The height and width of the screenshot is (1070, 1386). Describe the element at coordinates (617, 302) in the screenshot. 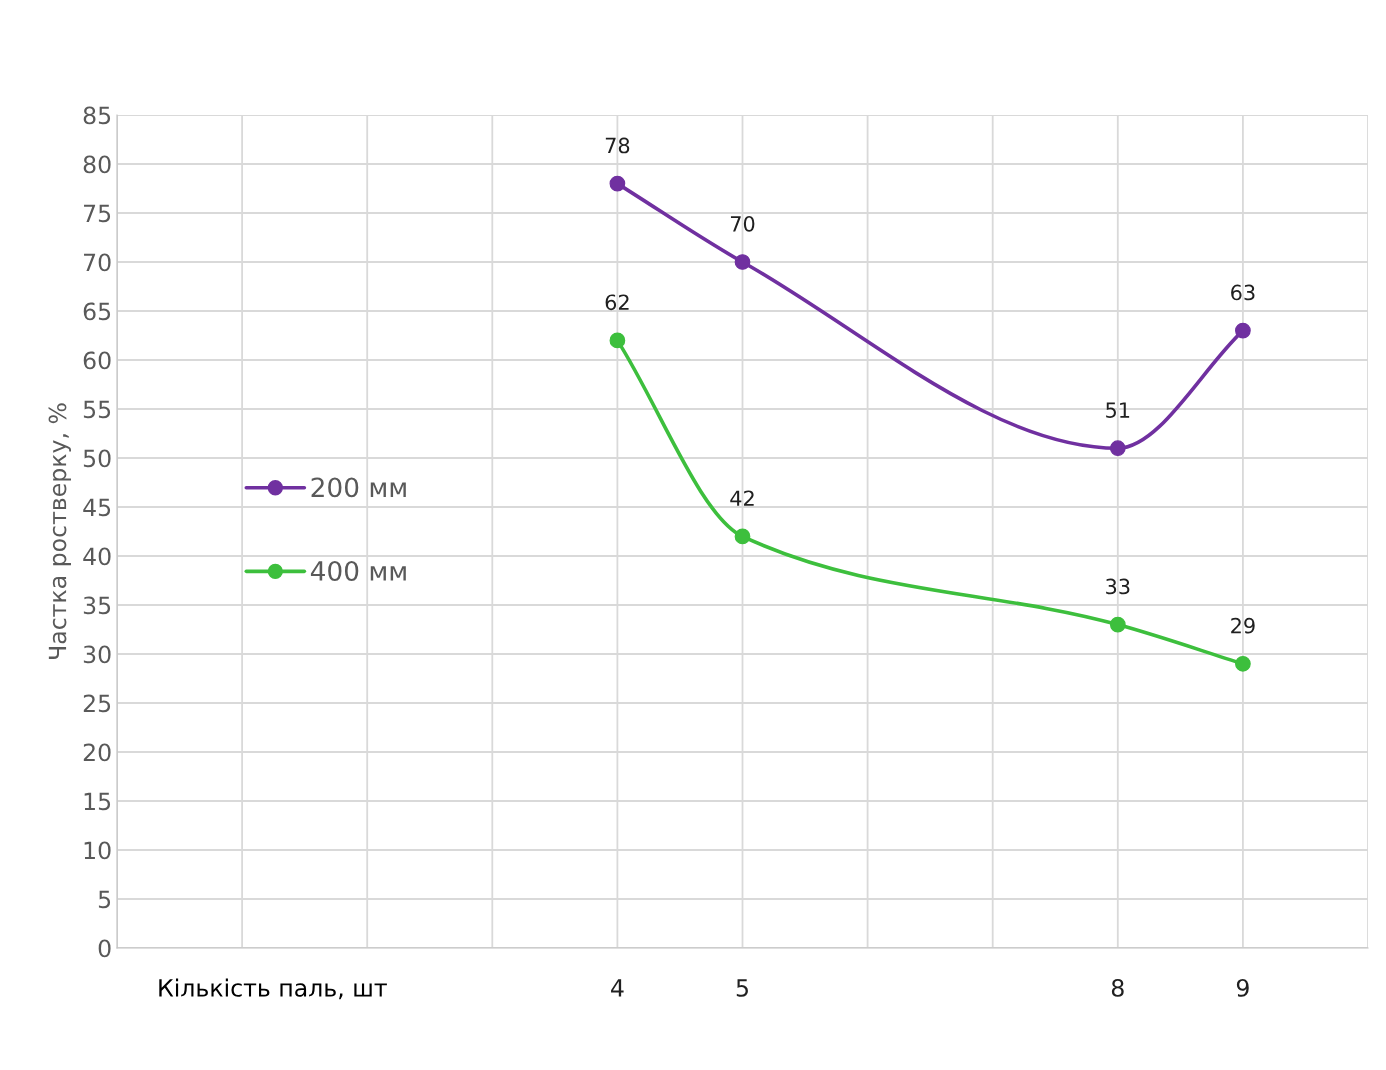

I see `data-label: 62` at that location.